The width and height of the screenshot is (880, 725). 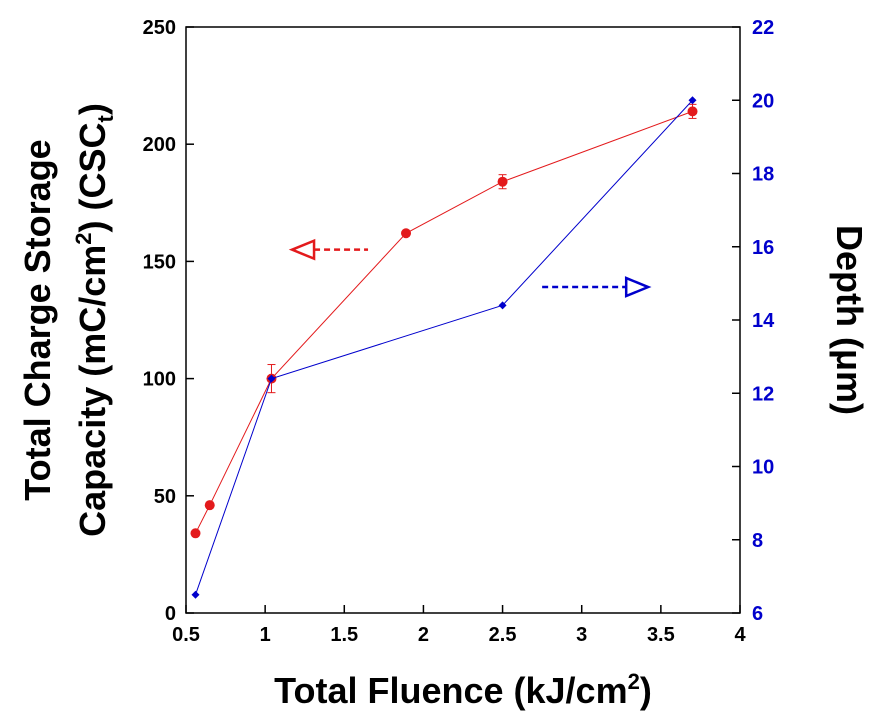 What do you see at coordinates (757, 614) in the screenshot?
I see `y-right-tick-label: 6` at bounding box center [757, 614].